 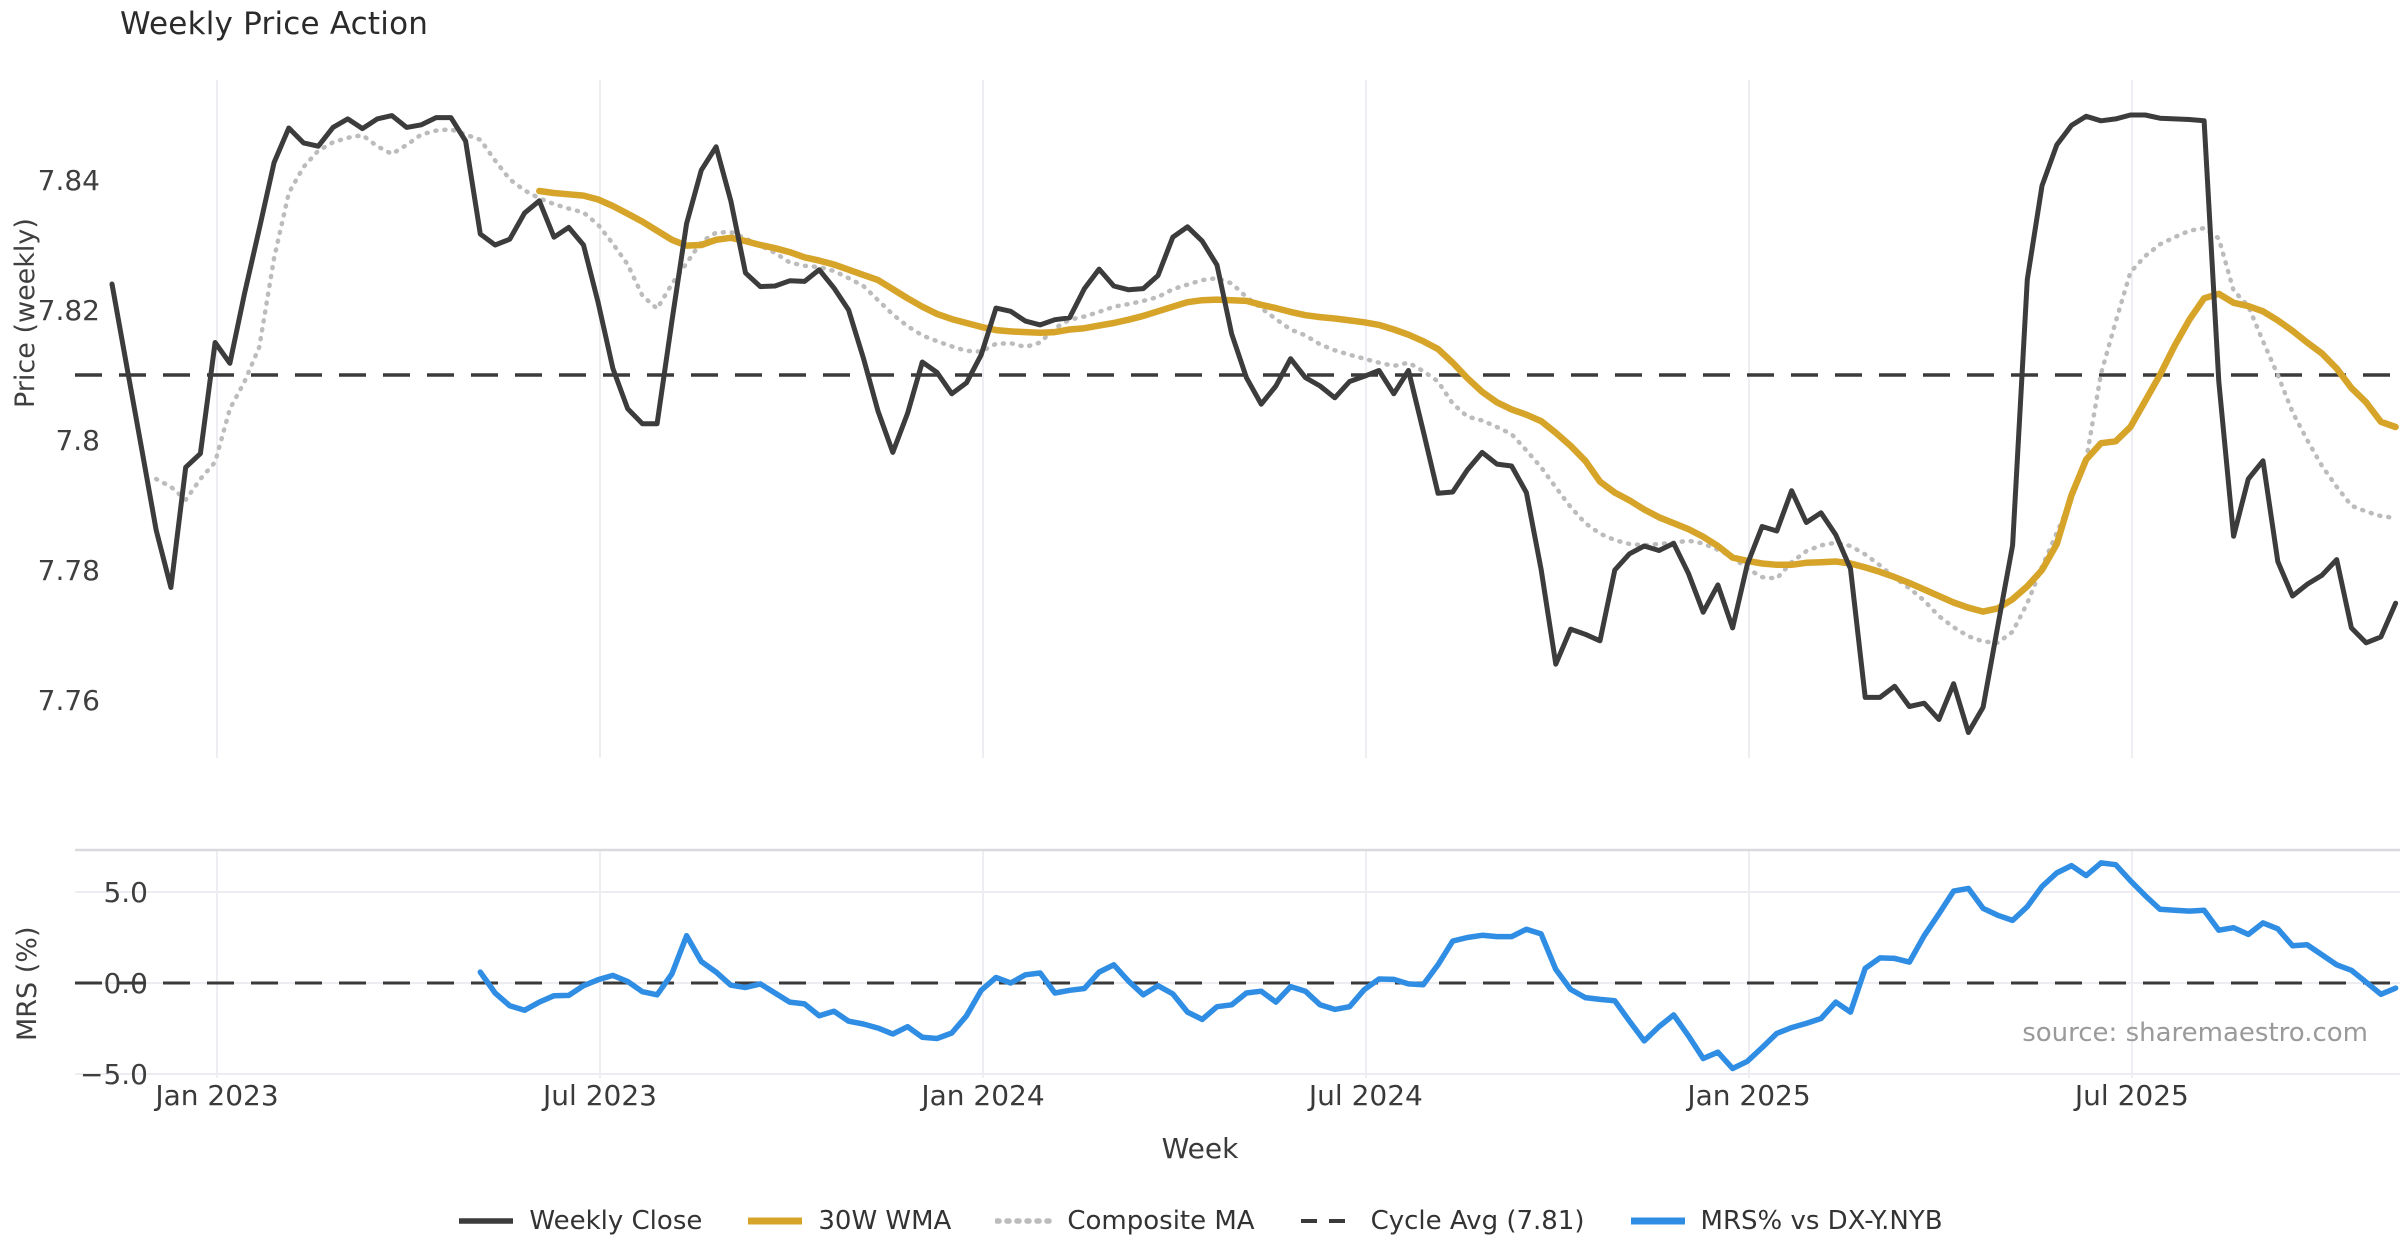 I want to click on x-tick-label: Jan 2024, so click(x=981, y=1095).